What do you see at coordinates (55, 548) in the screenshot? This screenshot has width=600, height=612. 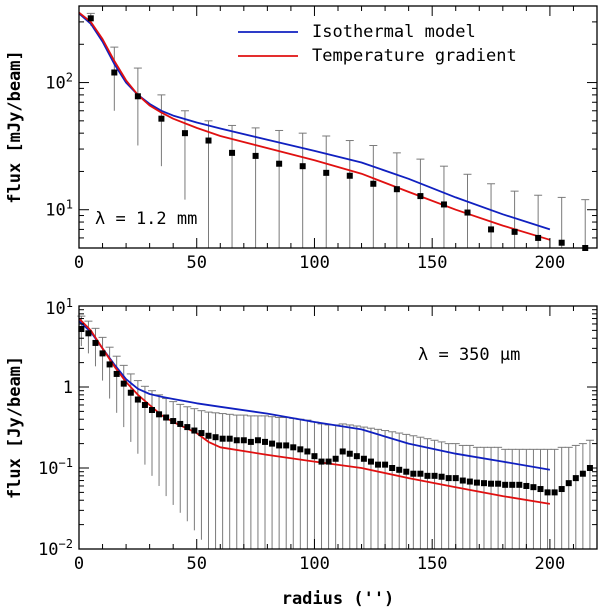 I see `y-tick-label: 10⁻²` at bounding box center [55, 548].